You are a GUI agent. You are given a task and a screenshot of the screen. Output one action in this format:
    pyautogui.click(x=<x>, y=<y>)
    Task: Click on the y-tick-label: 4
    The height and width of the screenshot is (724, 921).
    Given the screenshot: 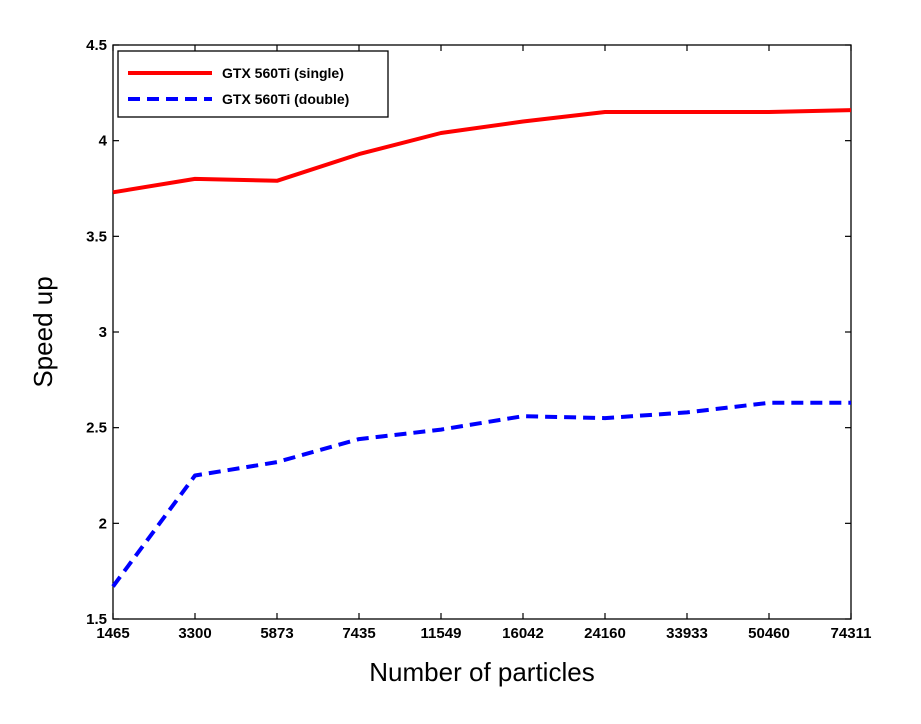 What is the action you would take?
    pyautogui.click(x=103, y=141)
    